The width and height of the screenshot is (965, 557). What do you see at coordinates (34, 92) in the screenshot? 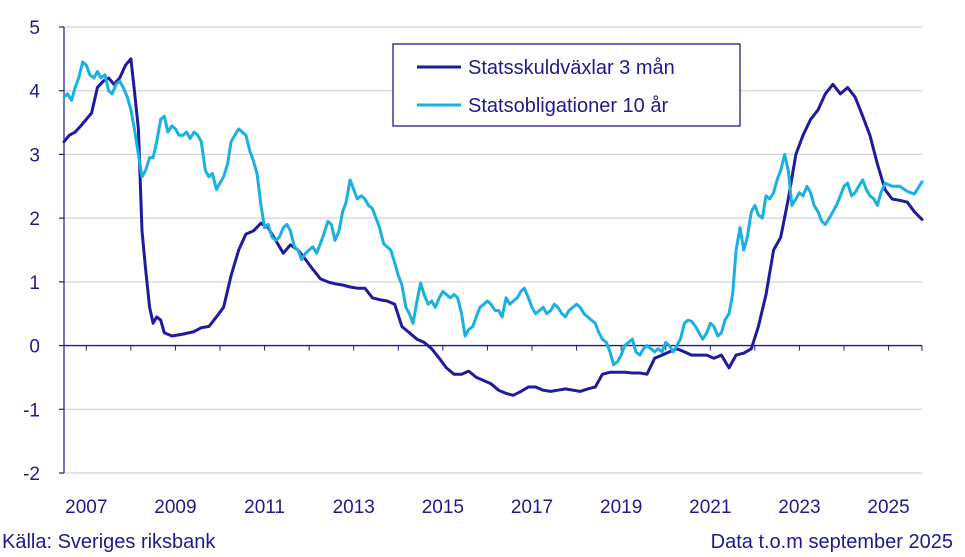
I see `y-tick-label: 4` at bounding box center [34, 92].